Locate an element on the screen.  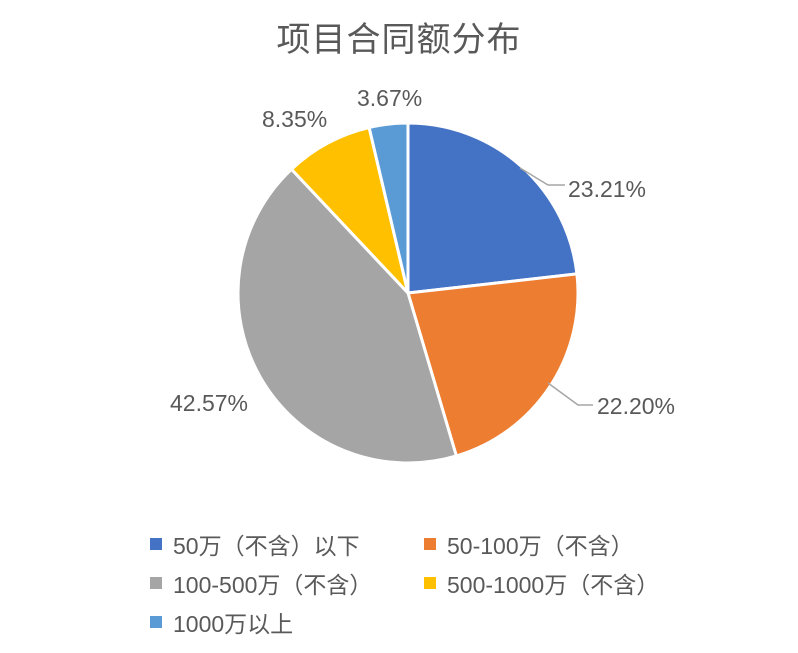
legend-item: 50万（不含）以下 is located at coordinates (255, 544).